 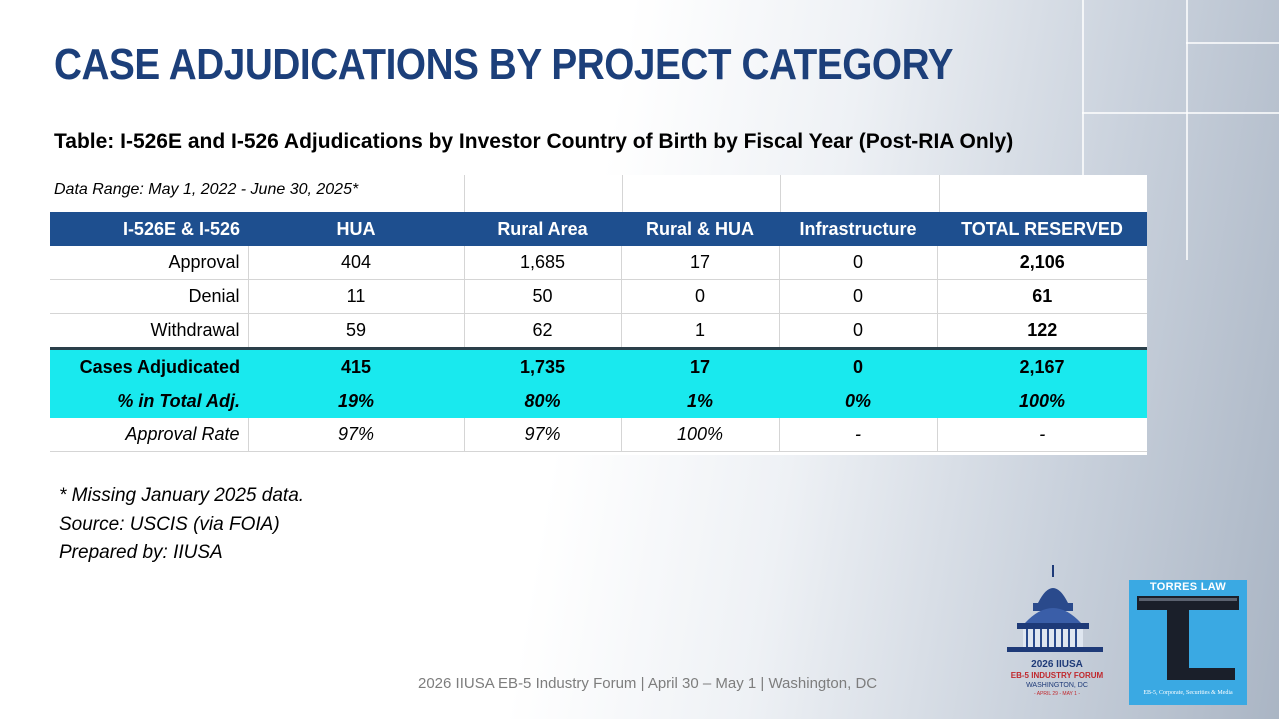 What do you see at coordinates (356, 331) in the screenshot?
I see `table-cell: 59` at bounding box center [356, 331].